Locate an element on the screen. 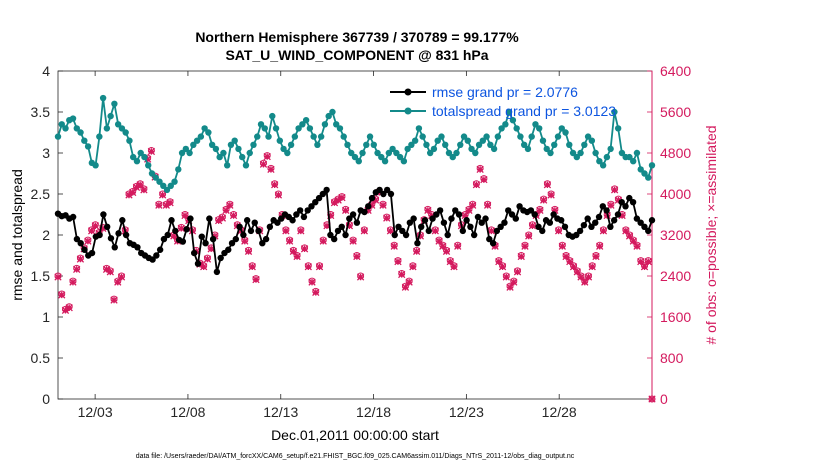 This screenshot has width=830, height=470. y-left-tick-label: 2 is located at coordinates (46, 235).